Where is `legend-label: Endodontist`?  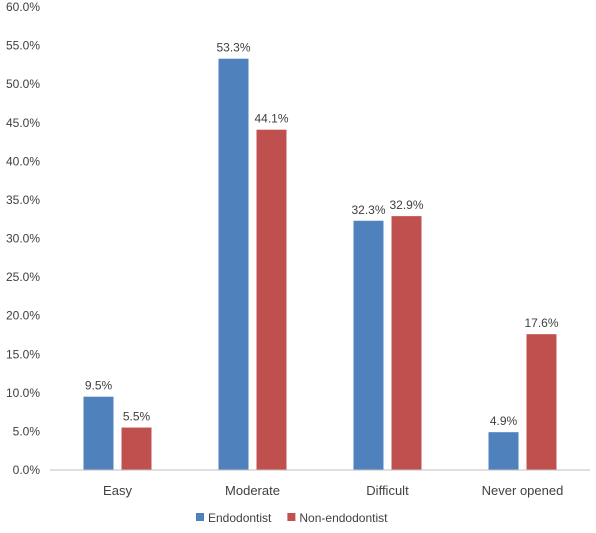
legend-label: Endodontist is located at coordinates (240, 518).